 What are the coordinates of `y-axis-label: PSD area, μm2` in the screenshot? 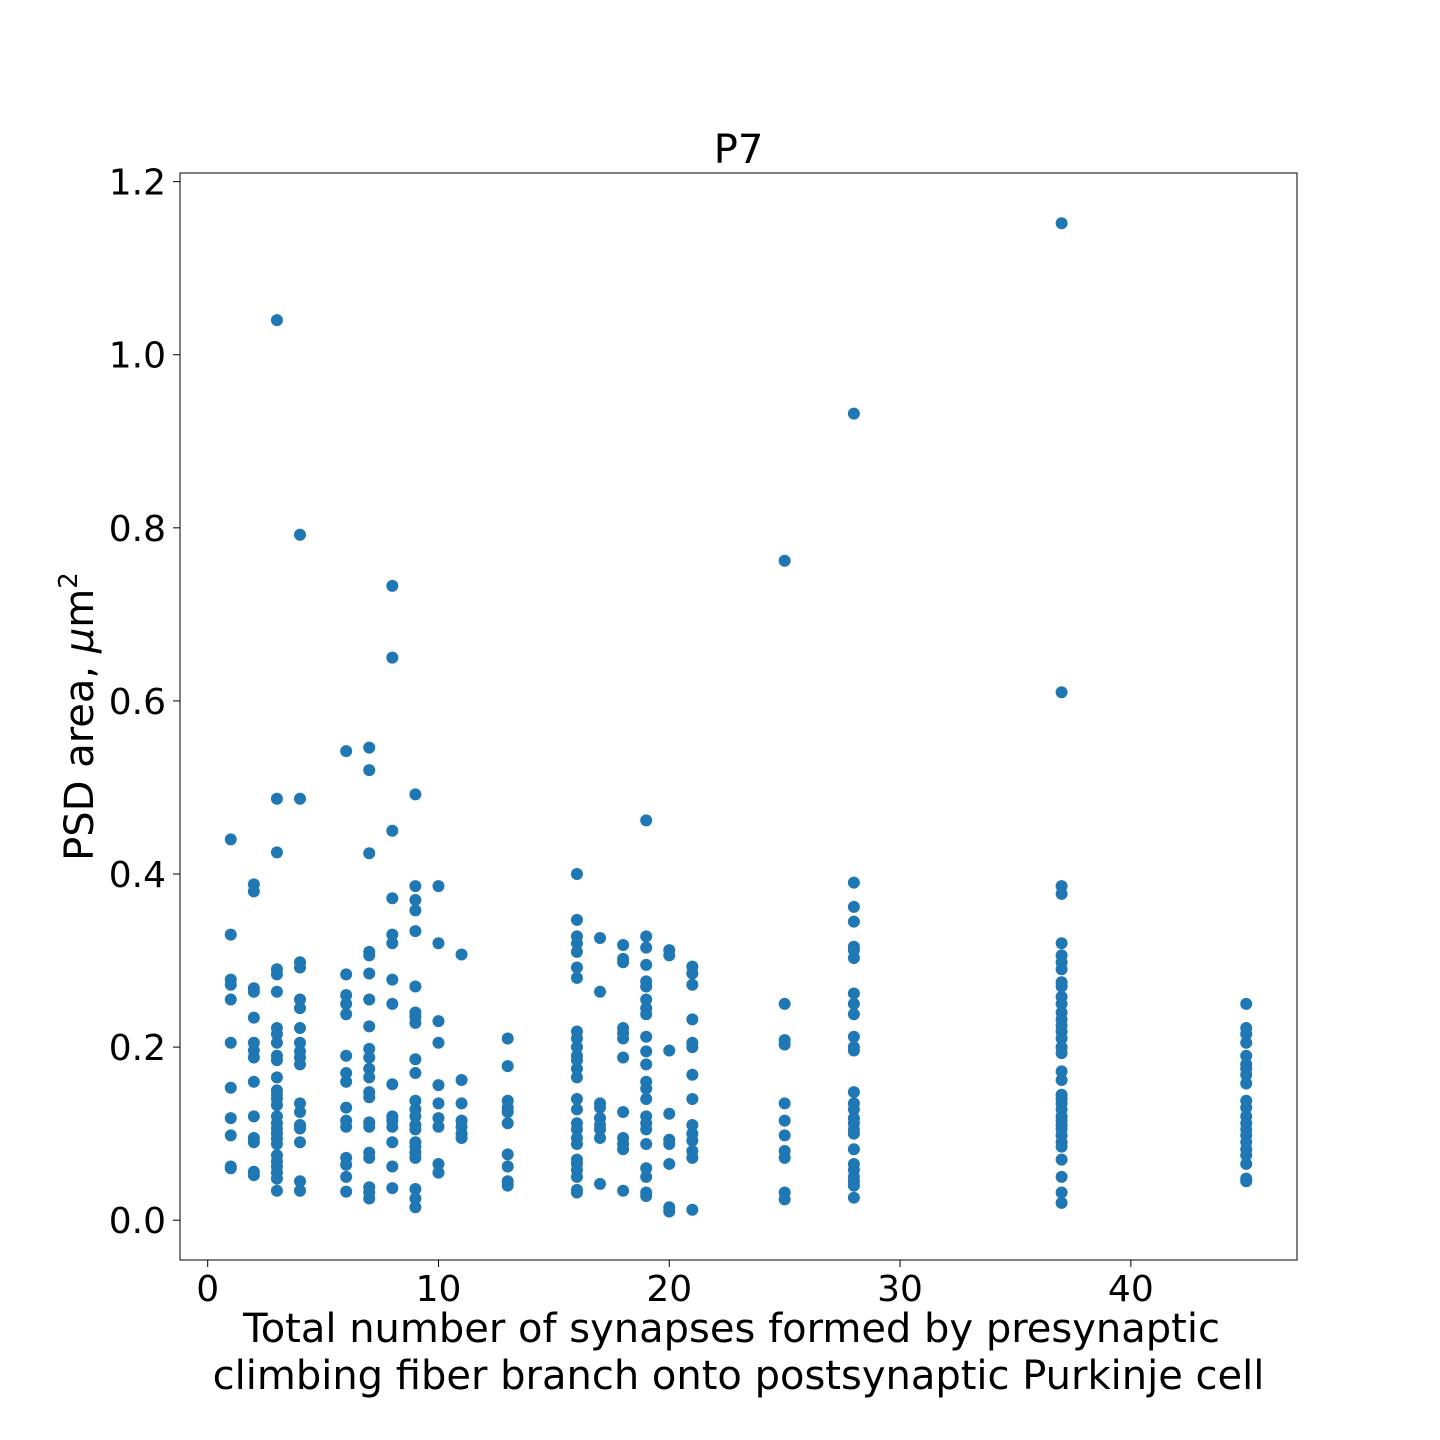 It's located at (78, 716).